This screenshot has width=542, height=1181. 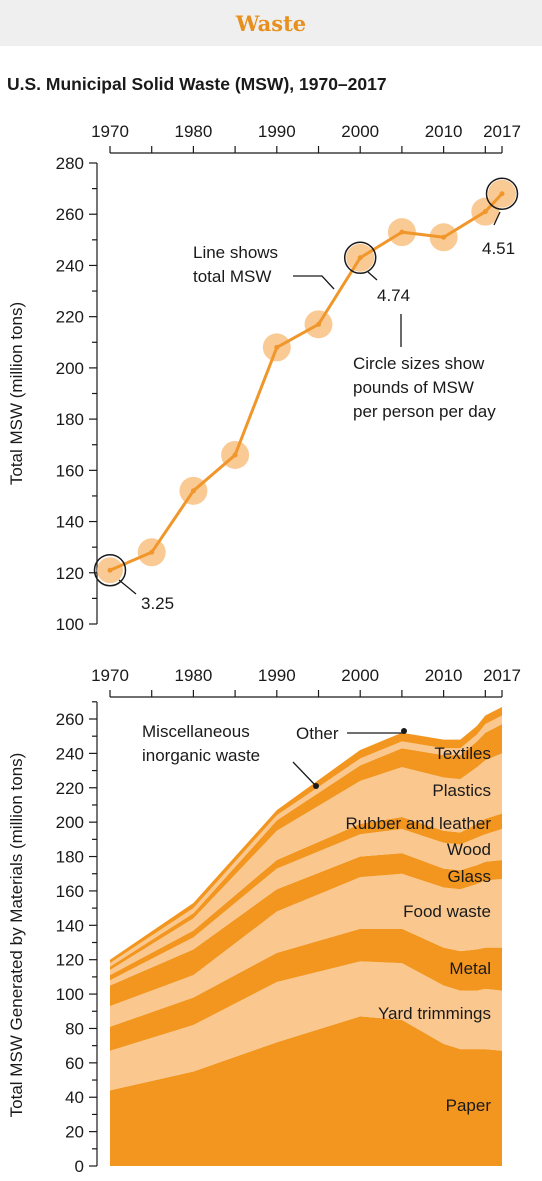 I want to click on chart1-circle-value-label: 4.74, so click(x=393, y=295).